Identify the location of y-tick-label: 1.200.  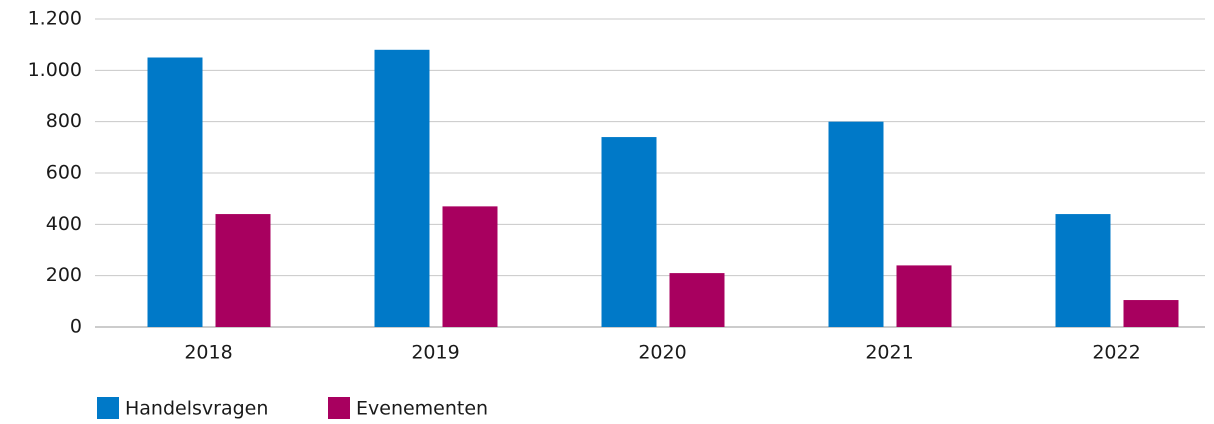
(55, 19).